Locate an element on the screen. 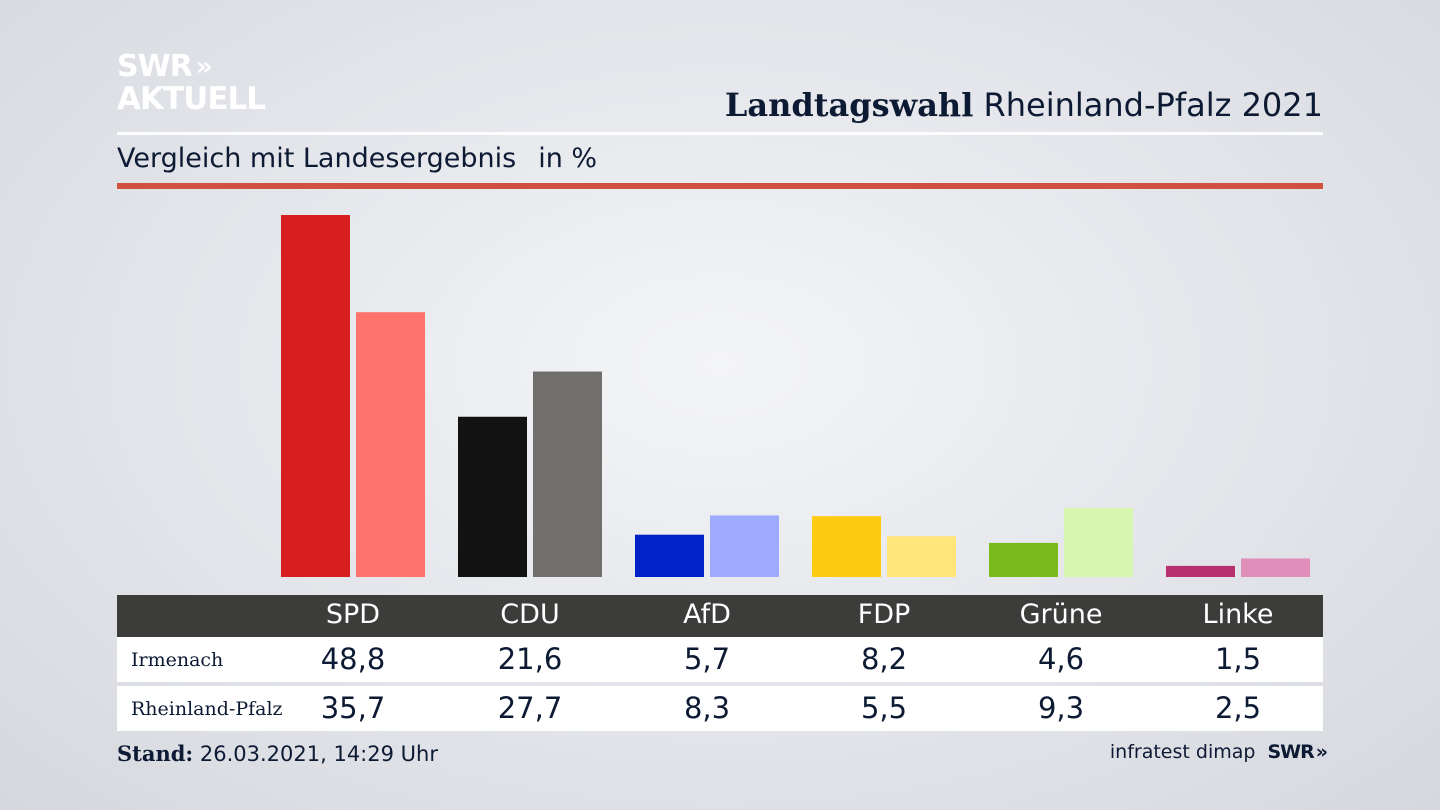  source-credit: infratest dimap SWR» is located at coordinates (1218, 752).